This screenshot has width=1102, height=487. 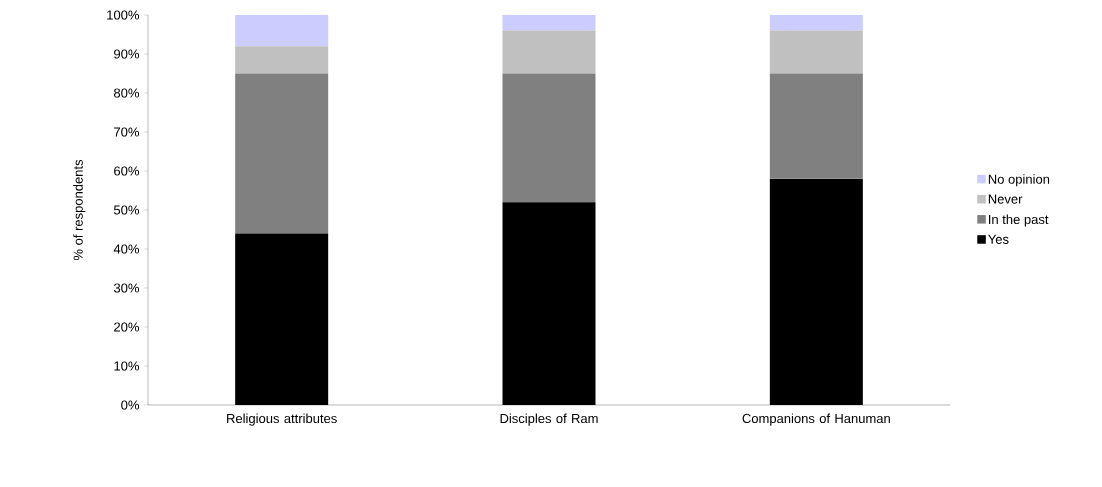 What do you see at coordinates (127, 132) in the screenshot?
I see `y-tick-label: 70%` at bounding box center [127, 132].